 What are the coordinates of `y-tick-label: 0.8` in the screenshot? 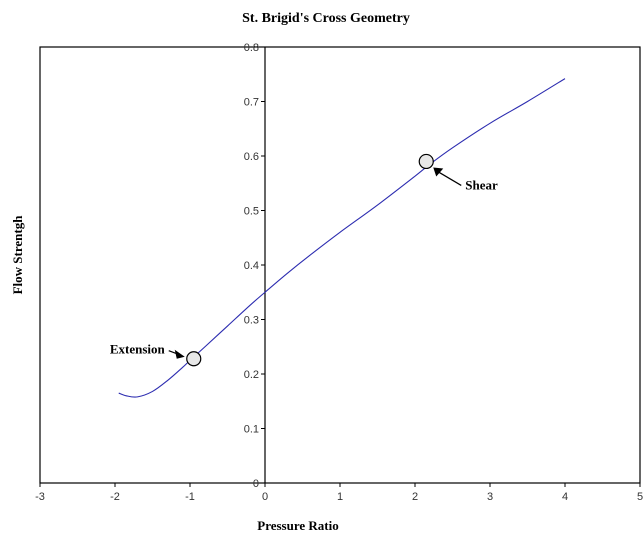 It's located at (251, 48).